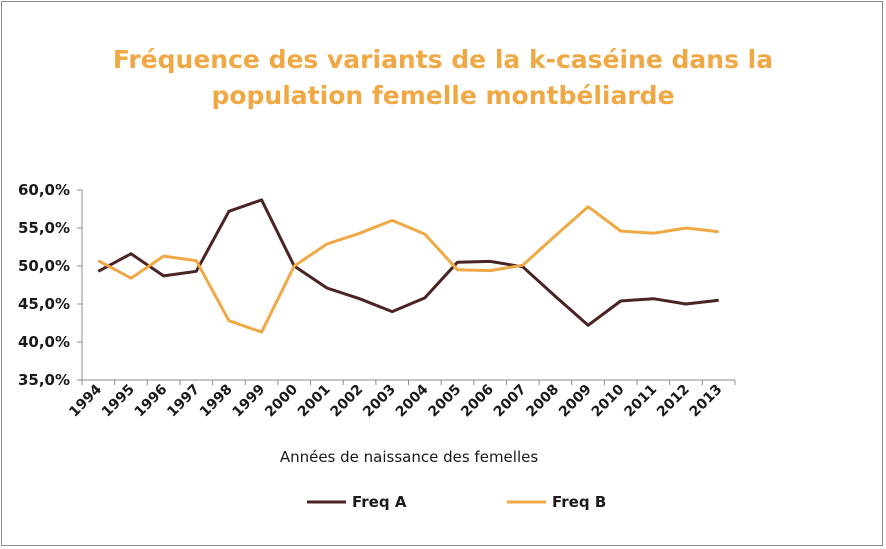 The width and height of the screenshot is (886, 549). I want to click on y-tick-label: 35,0%, so click(44, 380).